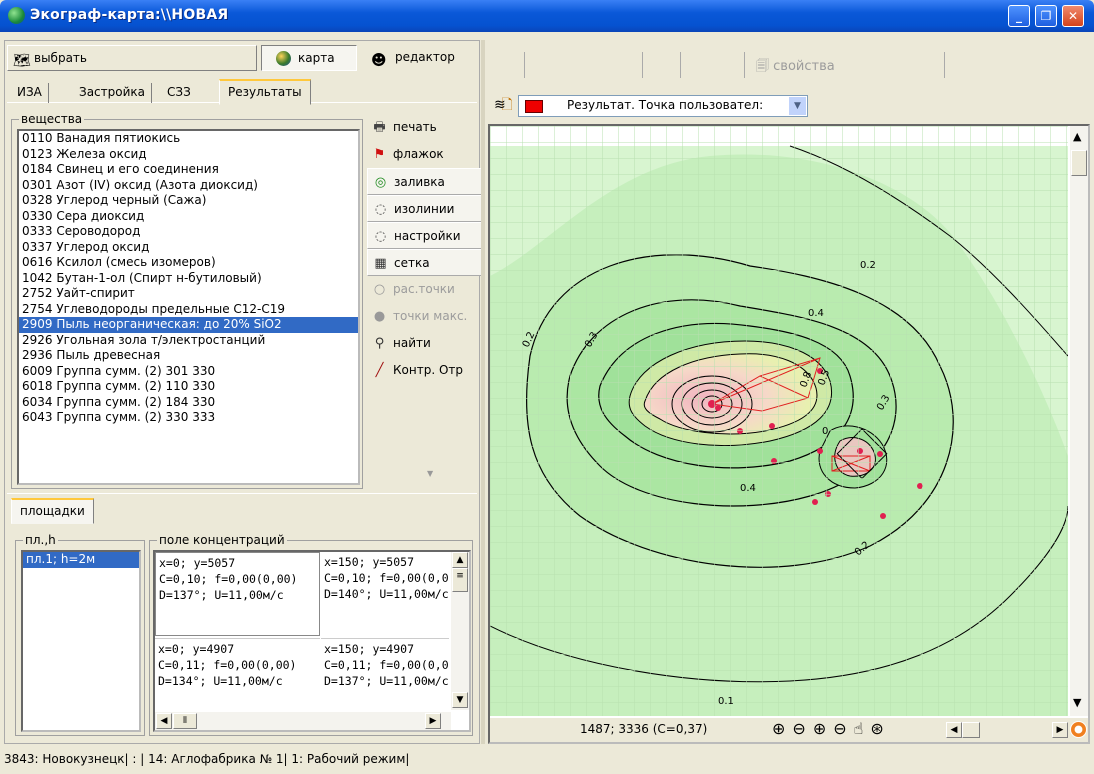 The image size is (1094, 774). I want to click on splitter, so click(483, 392).